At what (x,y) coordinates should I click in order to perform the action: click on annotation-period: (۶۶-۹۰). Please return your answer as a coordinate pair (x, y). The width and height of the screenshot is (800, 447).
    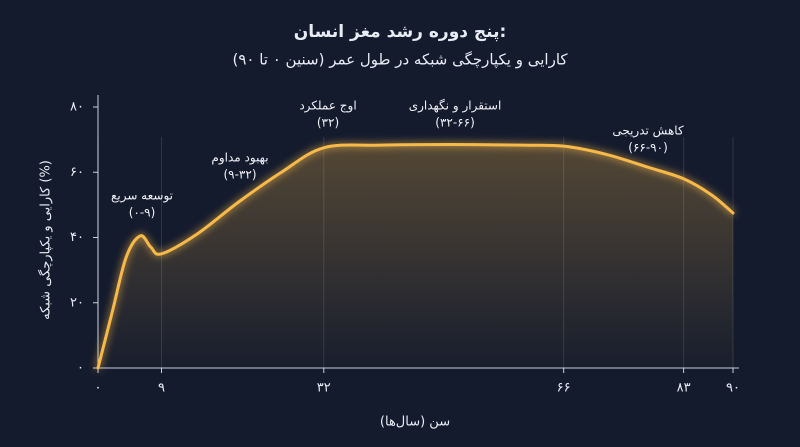
    Looking at the image, I should click on (648, 148).